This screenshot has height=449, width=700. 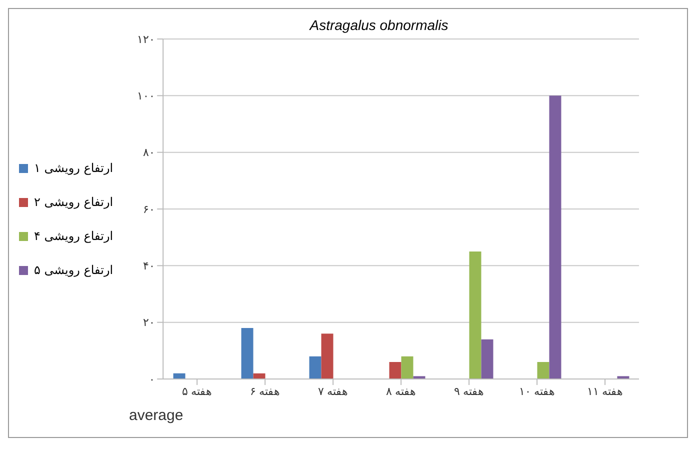 I want to click on legend-label: ارتفاع رویشی ۱, so click(x=74, y=168).